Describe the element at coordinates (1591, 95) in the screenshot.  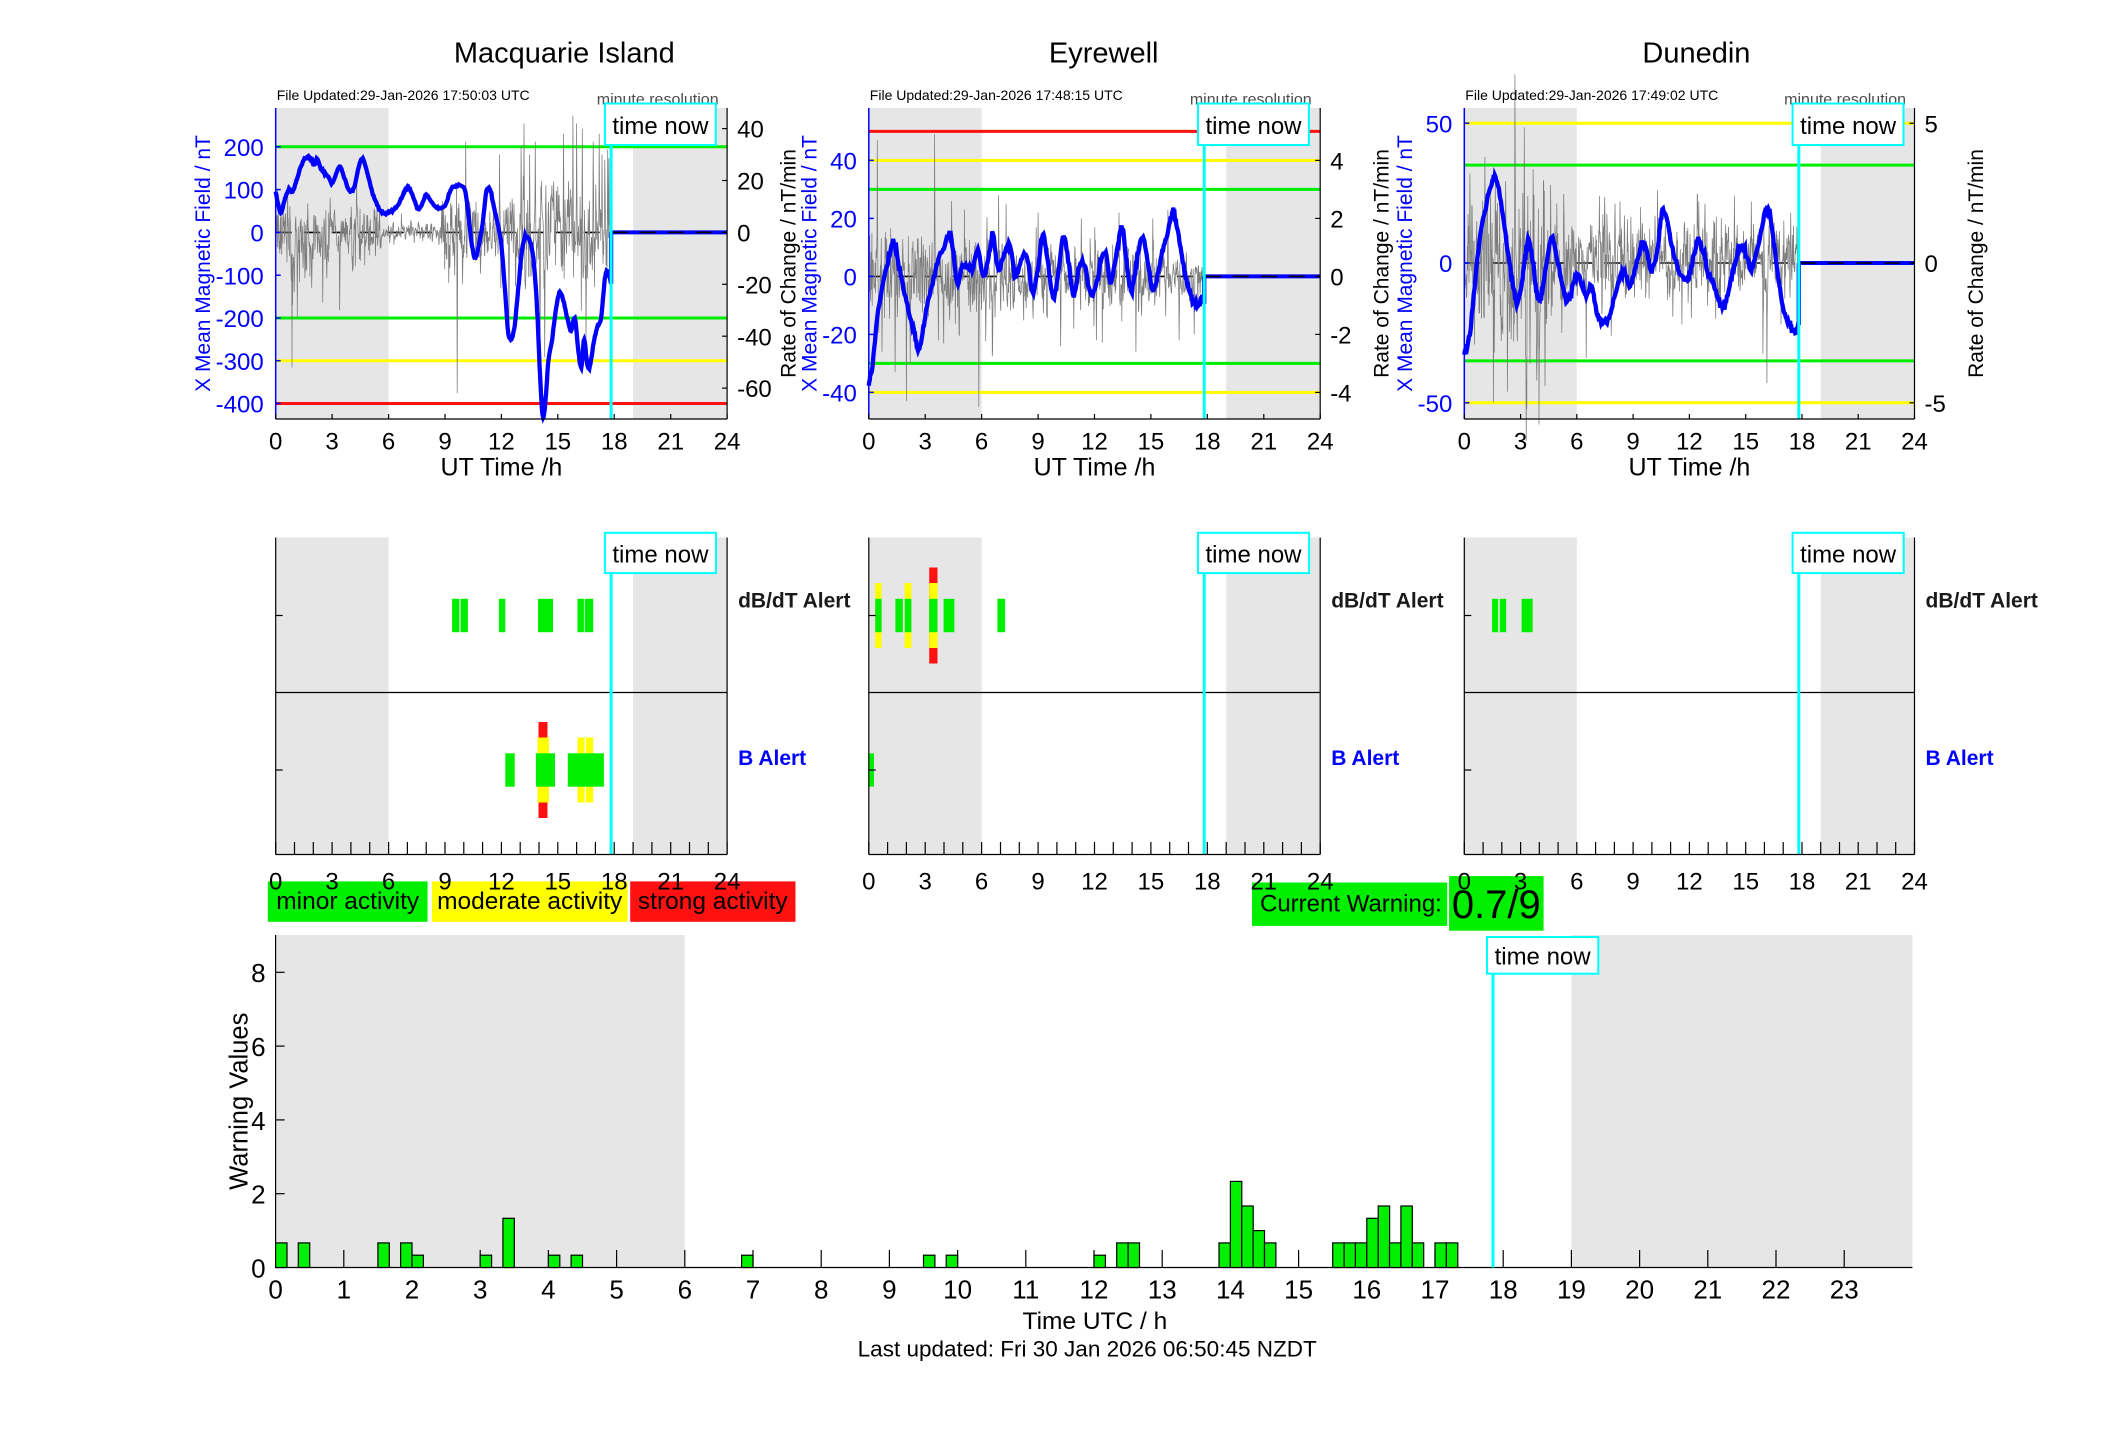
I see `svg-text:File Updated:29-Jan-2026 17:49: File Updated:29-Jan-2026 17:49:02 UTC` at that location.